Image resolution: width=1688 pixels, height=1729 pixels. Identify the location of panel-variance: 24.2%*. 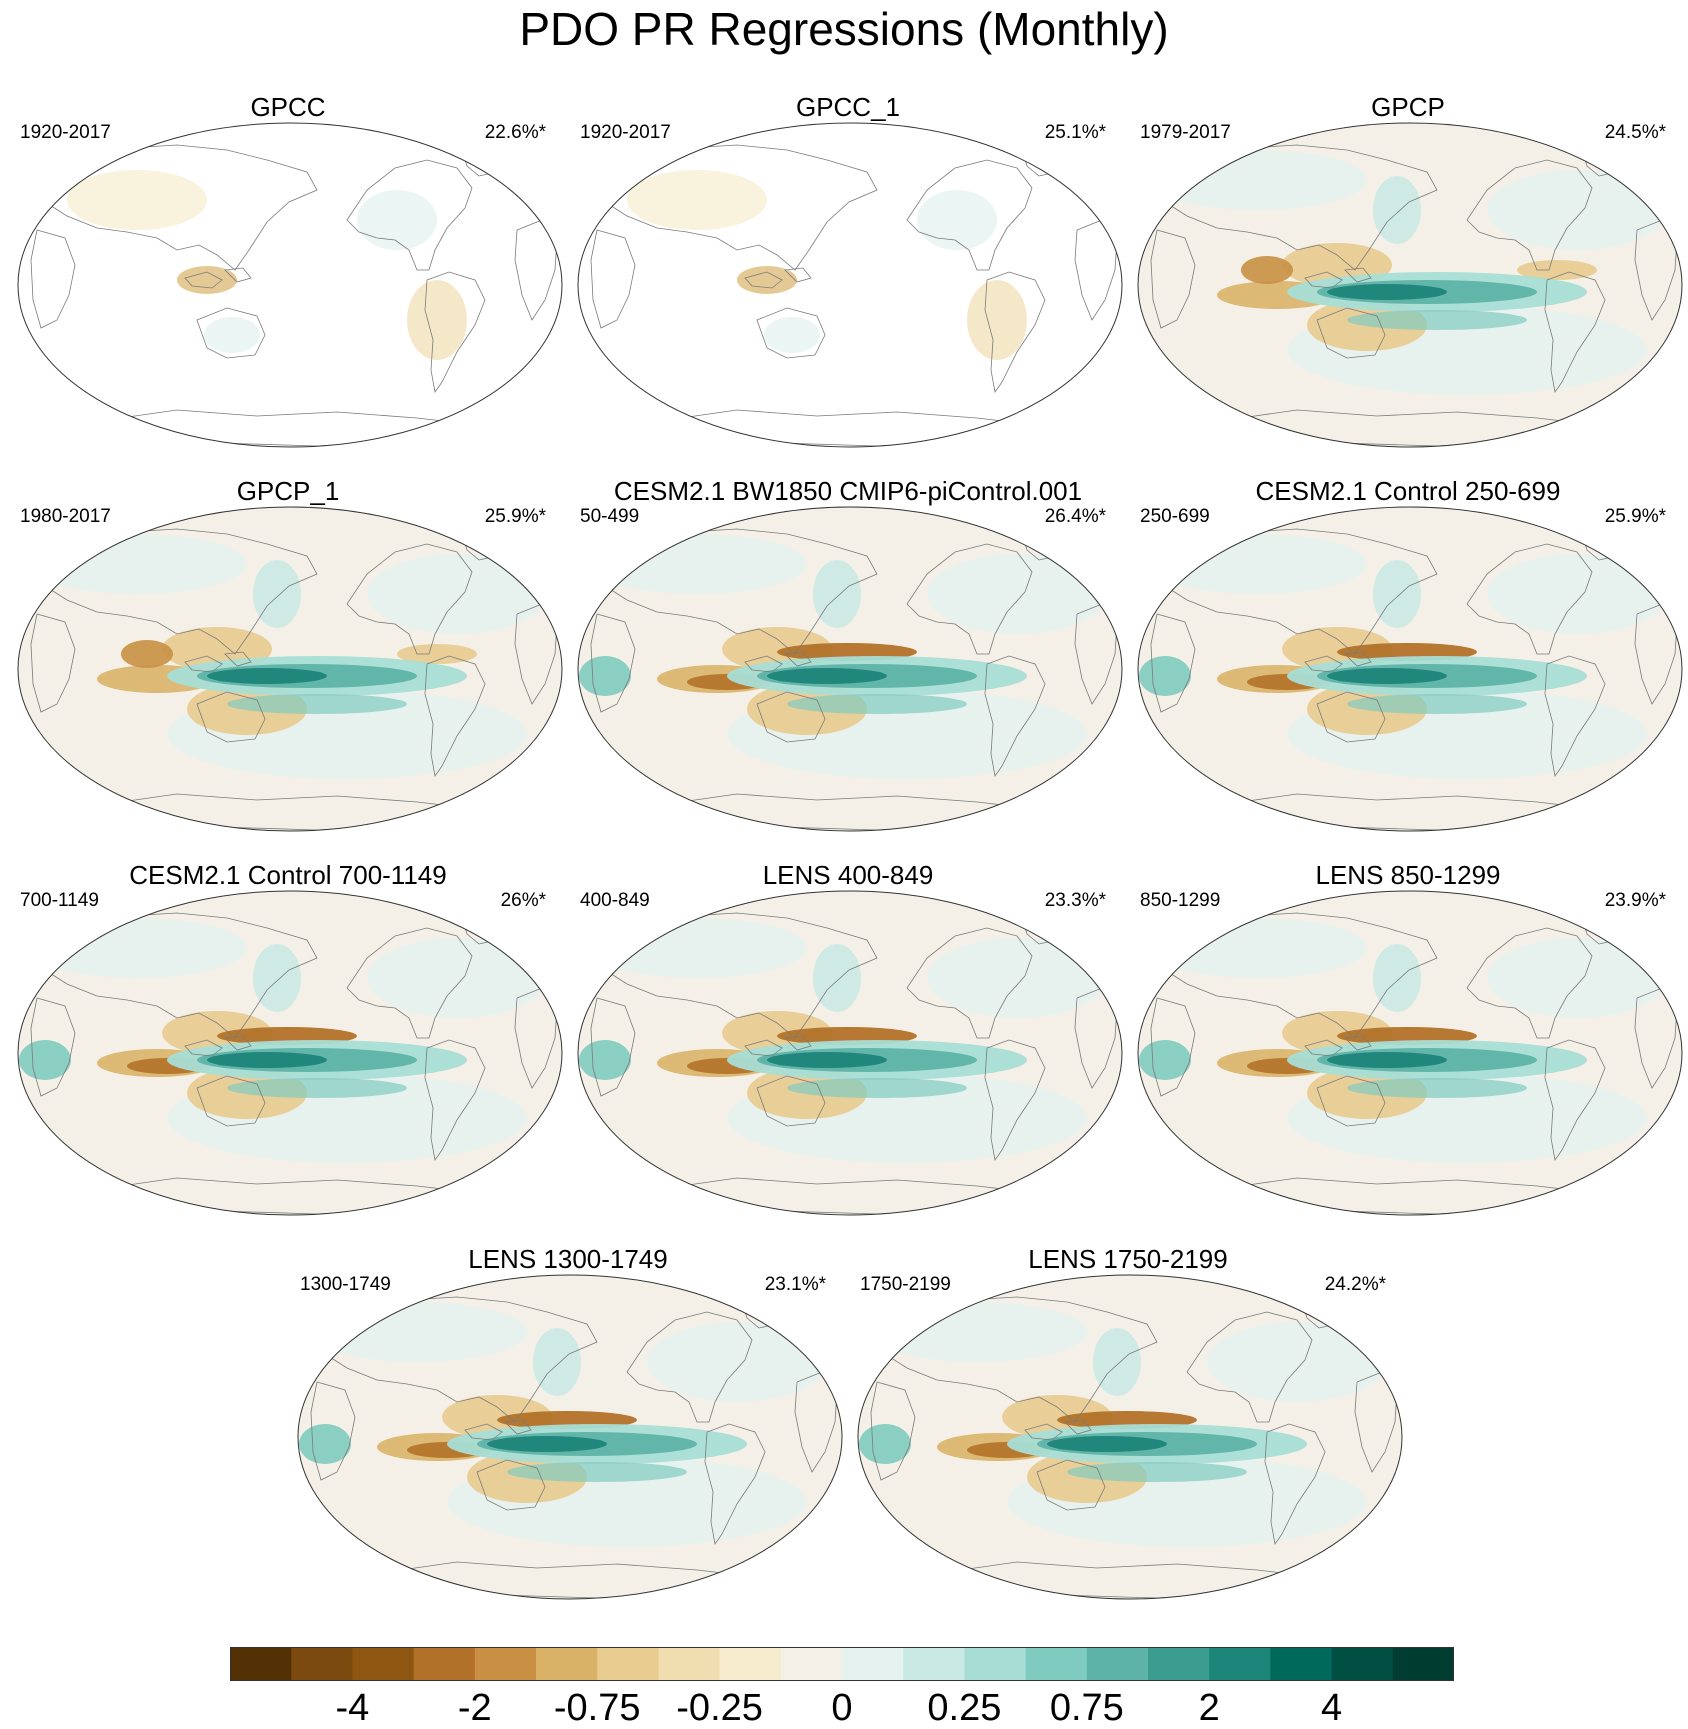
(1355, 1284).